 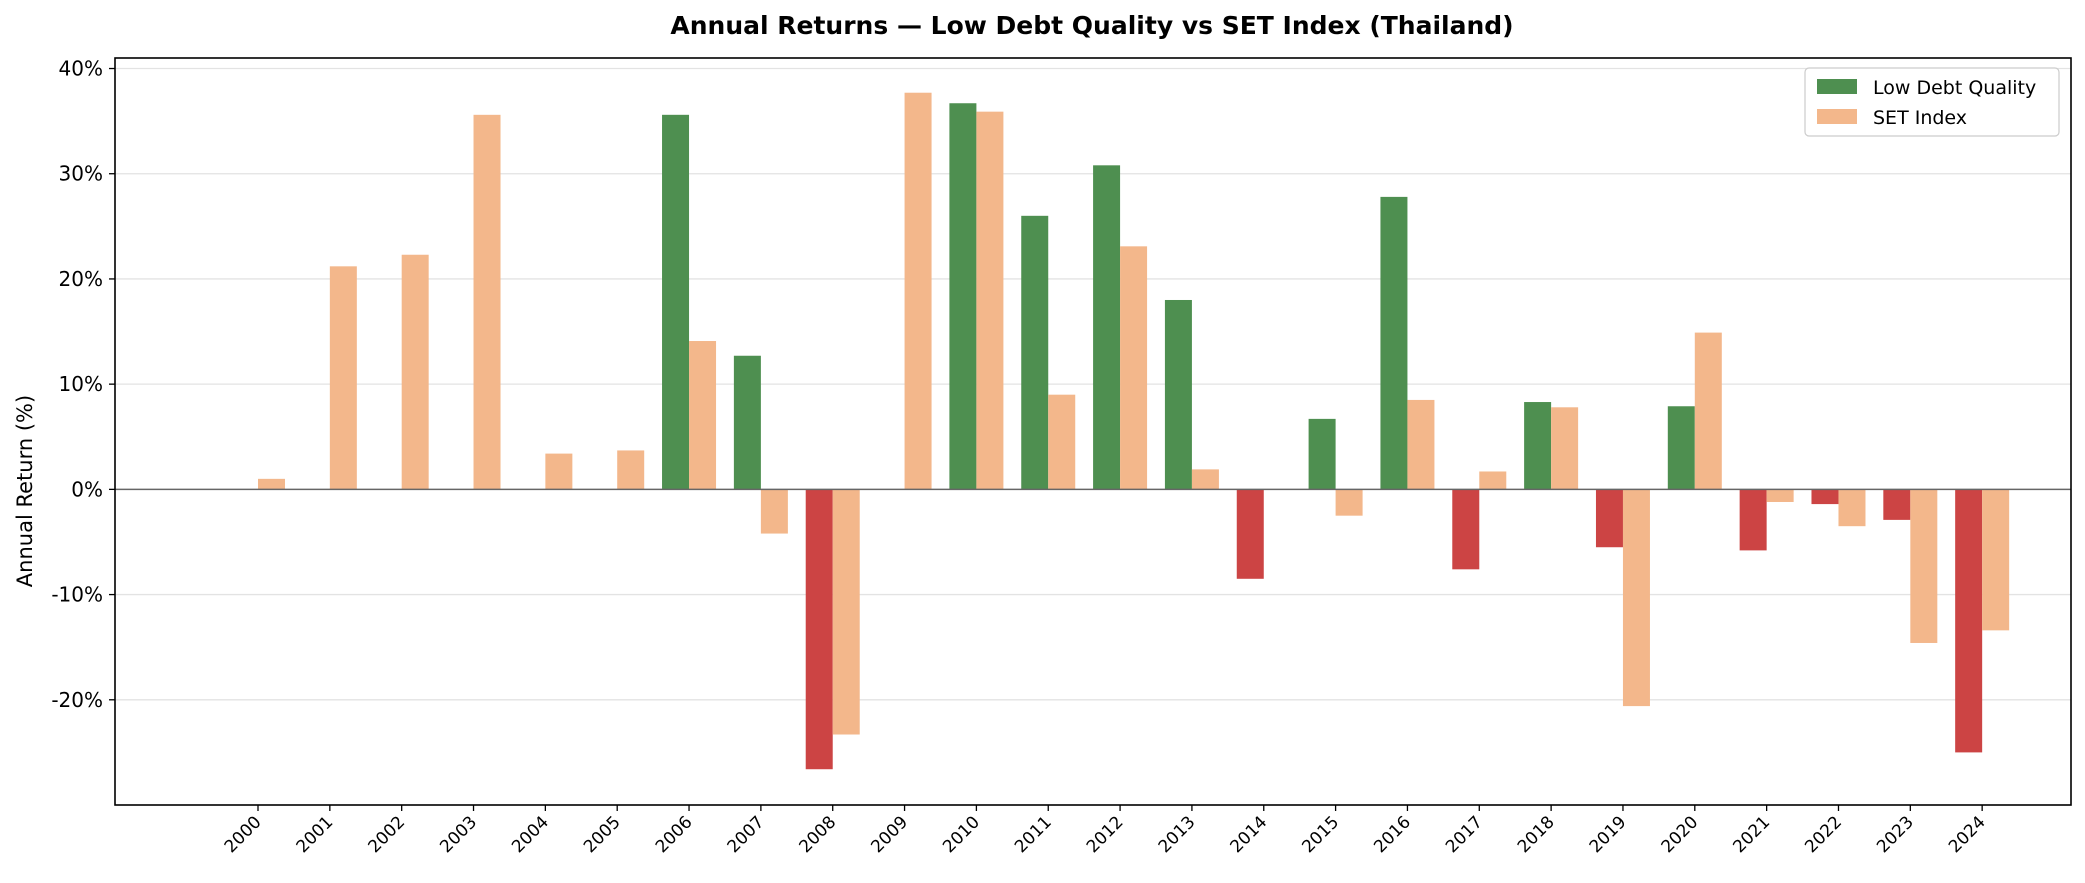 What do you see at coordinates (1996, 560) in the screenshot?
I see `bar-set-index-2024` at bounding box center [1996, 560].